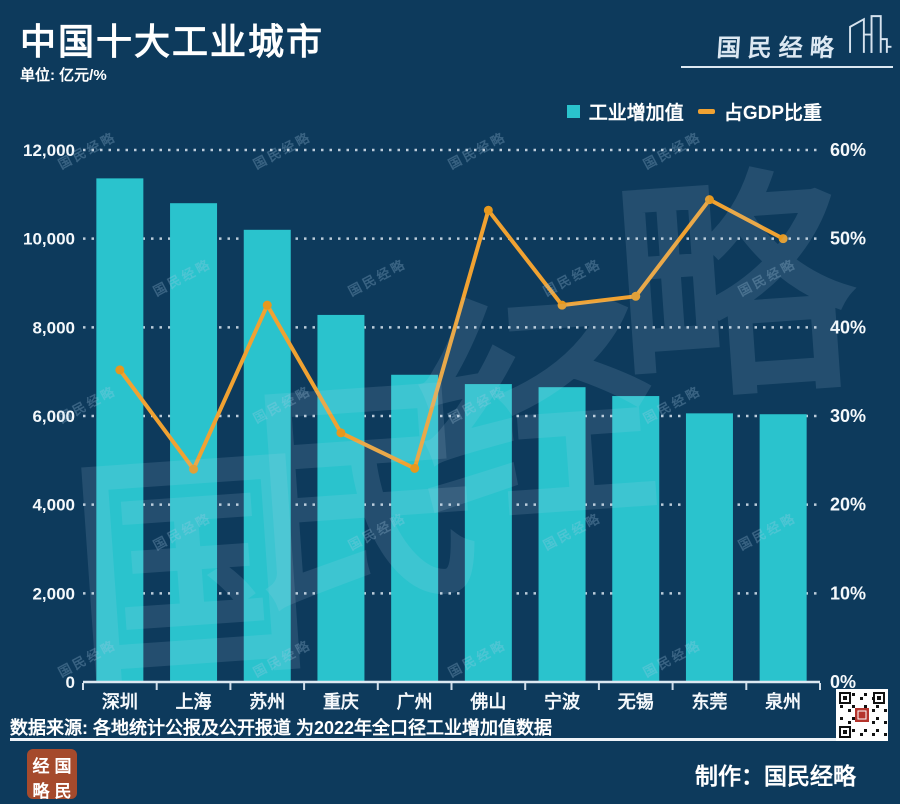 Image resolution: width=900 pixels, height=804 pixels. What do you see at coordinates (415, 701) in the screenshot?
I see `x-axis-label-广州: 广州` at bounding box center [415, 701].